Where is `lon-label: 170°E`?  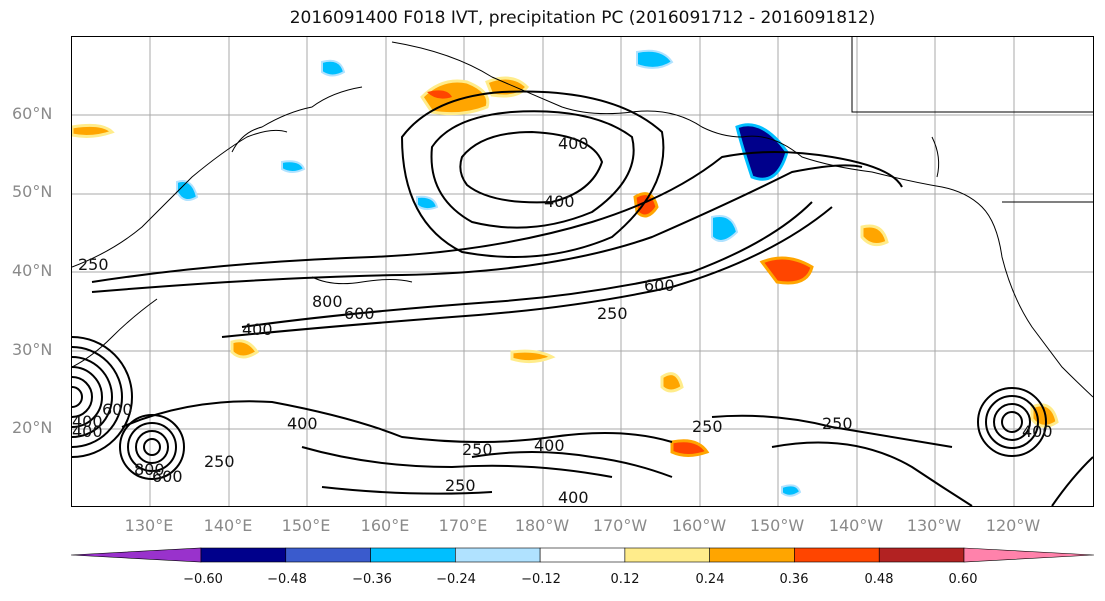
lon-label: 170°E is located at coordinates (463, 525).